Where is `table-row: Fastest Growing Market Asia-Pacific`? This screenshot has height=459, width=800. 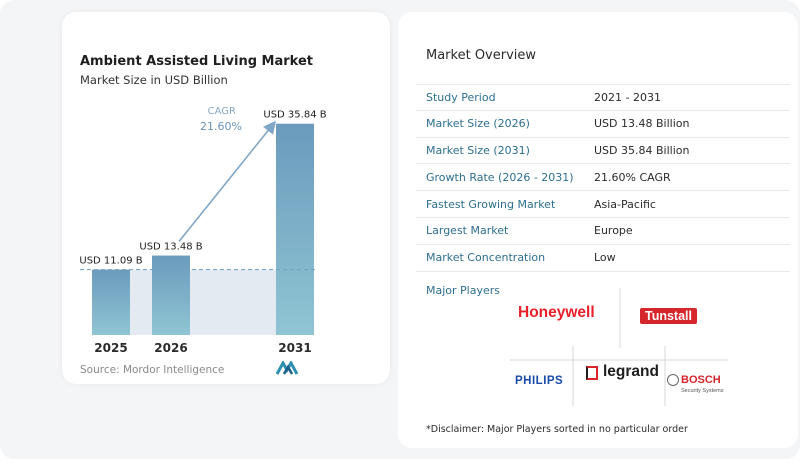 table-row: Fastest Growing Market Asia-Pacific is located at coordinates (603, 204).